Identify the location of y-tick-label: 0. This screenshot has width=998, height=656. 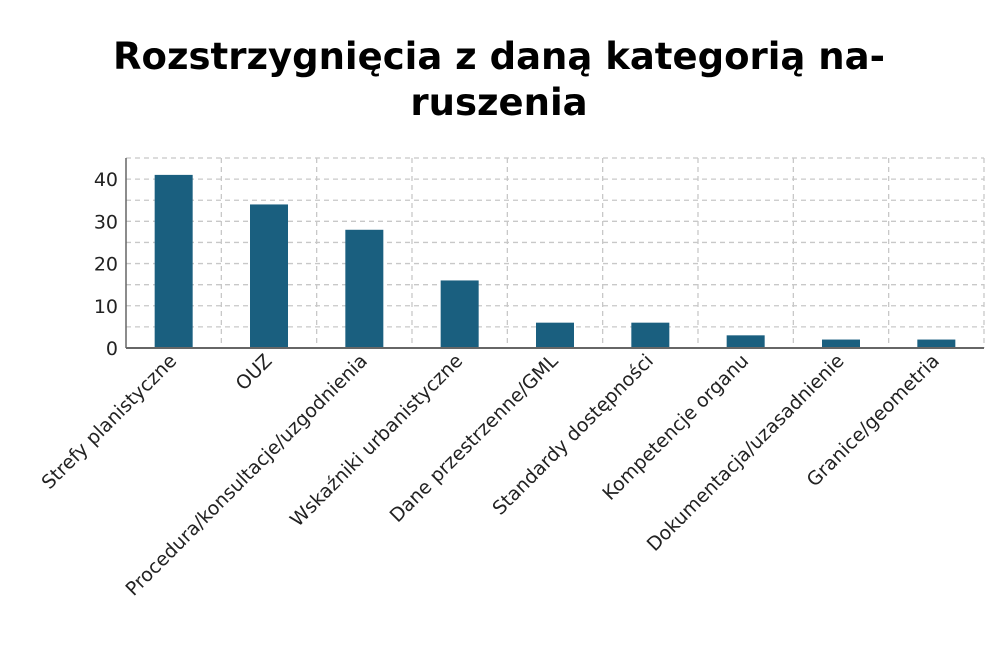
(112, 349).